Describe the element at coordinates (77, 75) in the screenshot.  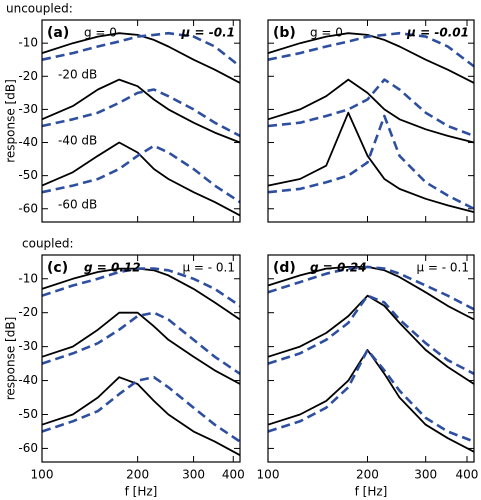
I see `annotation: -20 dB` at that location.